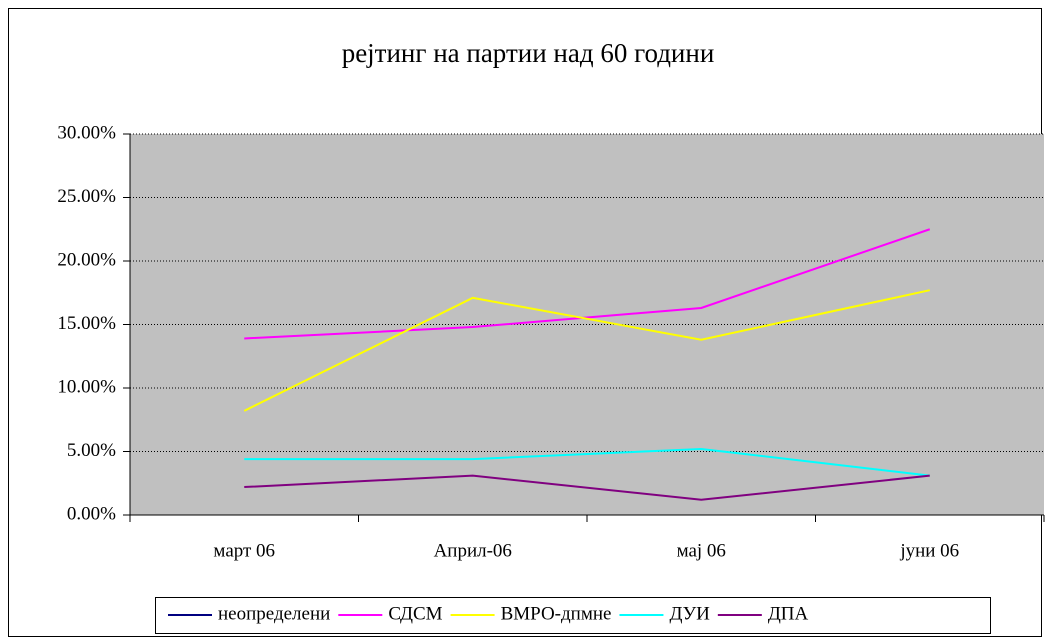 The width and height of the screenshot is (1050, 642). Describe the element at coordinates (86, 259) in the screenshot. I see `y-tick-label: 20.00%` at that location.